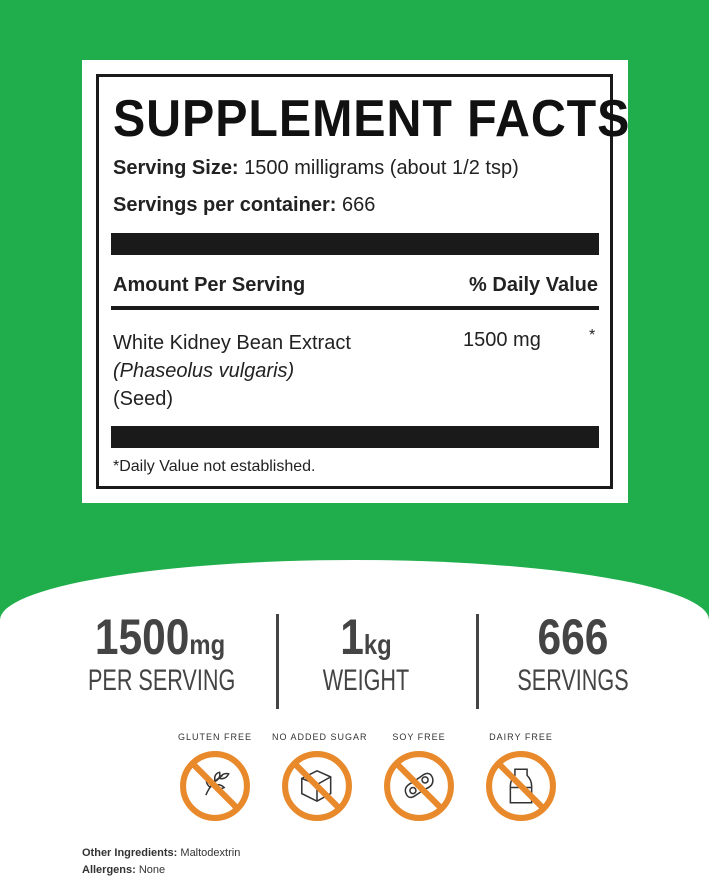 The width and height of the screenshot is (709, 879). I want to click on allergens: Allergens: None, so click(124, 870).